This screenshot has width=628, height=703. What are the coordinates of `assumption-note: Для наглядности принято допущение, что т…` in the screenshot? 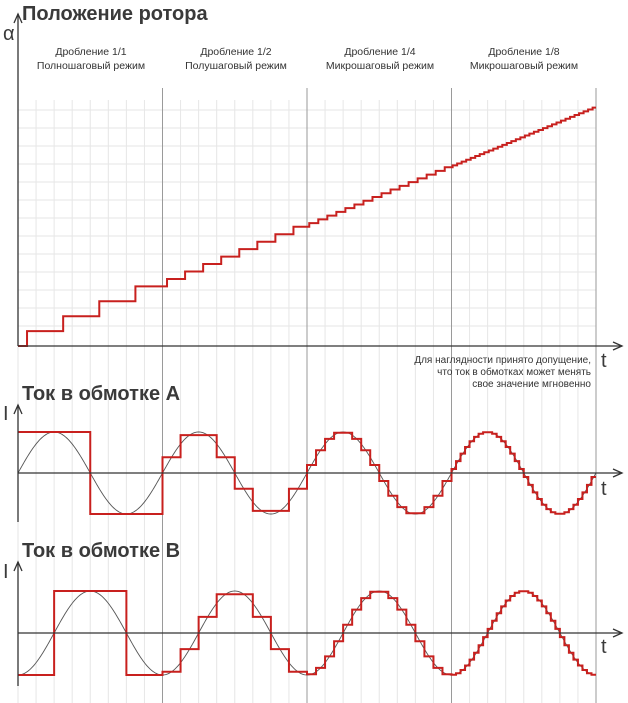 It's located at (502, 372).